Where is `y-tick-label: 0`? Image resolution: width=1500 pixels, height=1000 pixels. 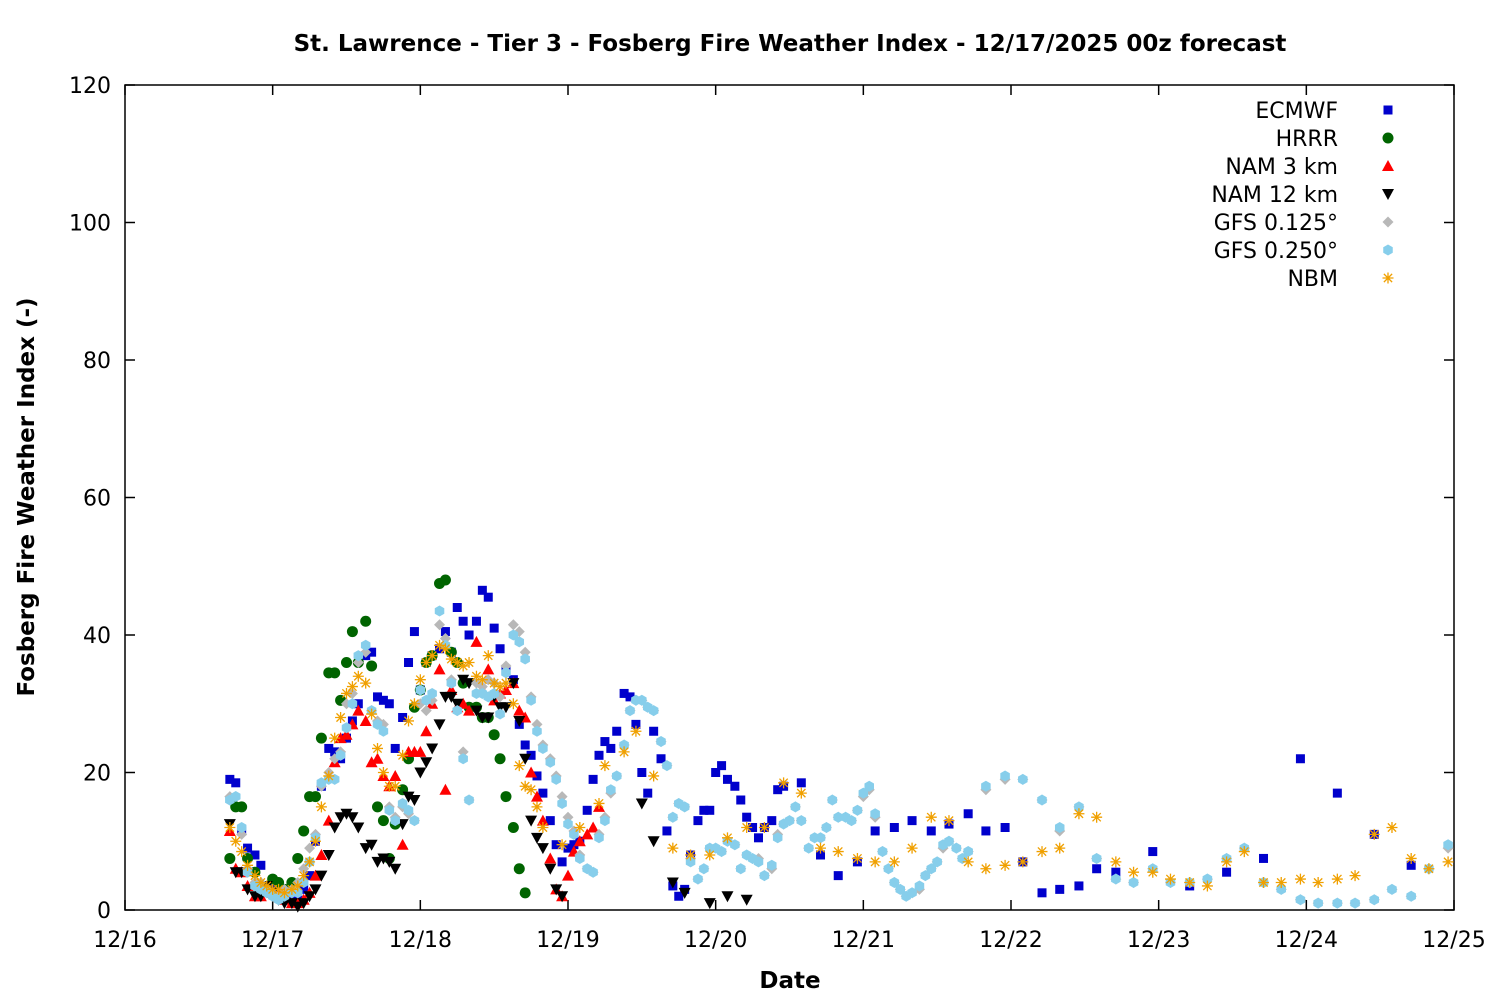 y-tick-label: 0 is located at coordinates (104, 911).